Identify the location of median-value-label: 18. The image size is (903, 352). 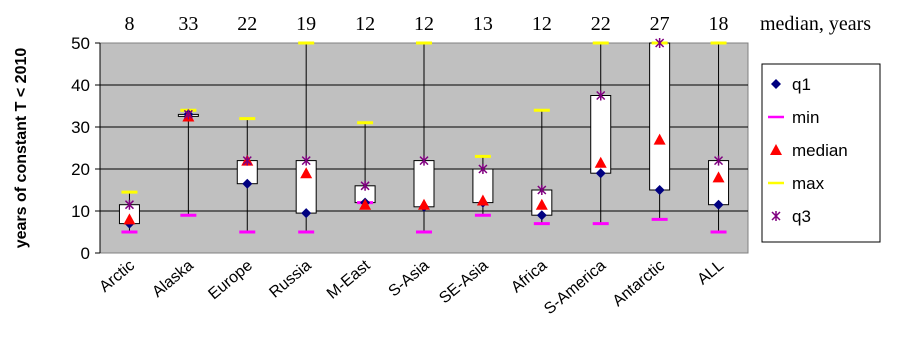
(719, 24).